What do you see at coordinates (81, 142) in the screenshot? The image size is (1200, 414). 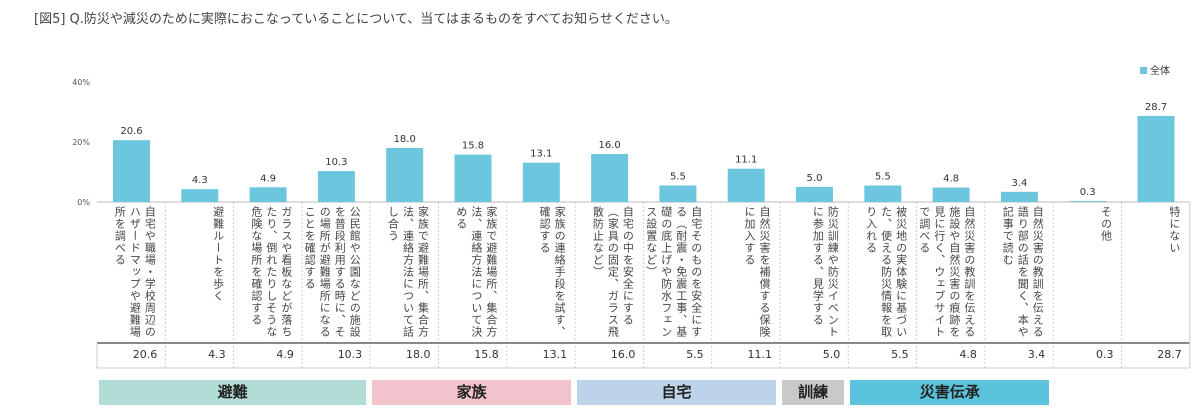 I see `y-tick-label: 20%` at bounding box center [81, 142].